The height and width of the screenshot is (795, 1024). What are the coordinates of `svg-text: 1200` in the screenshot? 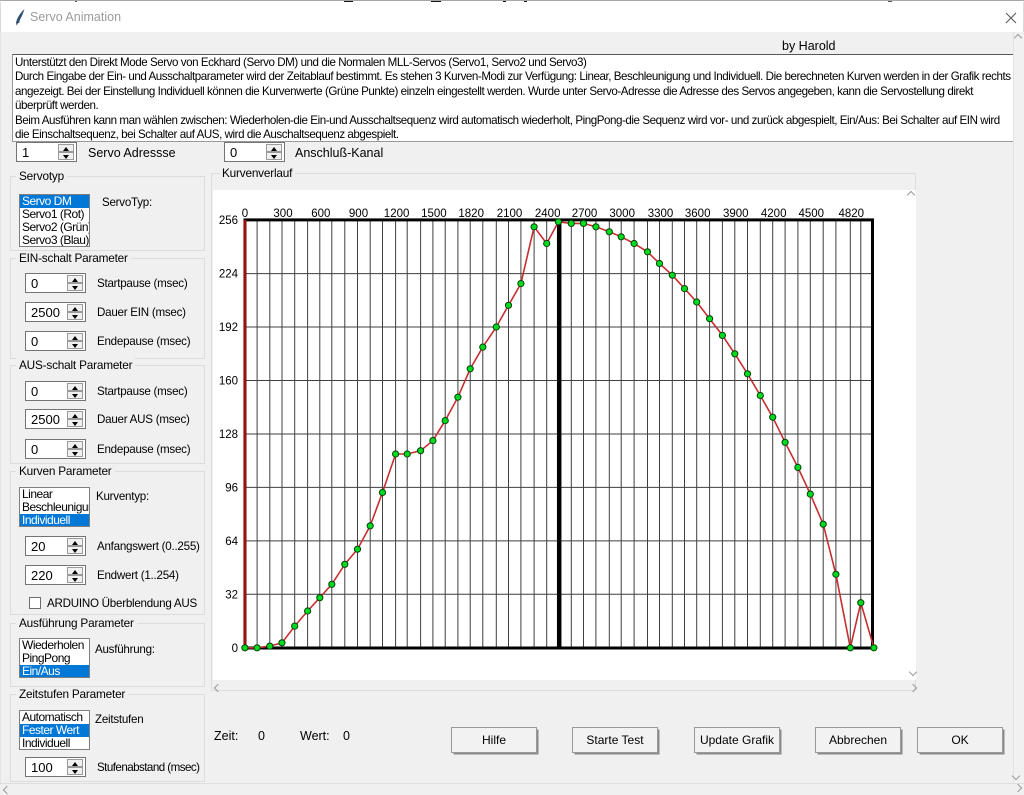 It's located at (397, 214).